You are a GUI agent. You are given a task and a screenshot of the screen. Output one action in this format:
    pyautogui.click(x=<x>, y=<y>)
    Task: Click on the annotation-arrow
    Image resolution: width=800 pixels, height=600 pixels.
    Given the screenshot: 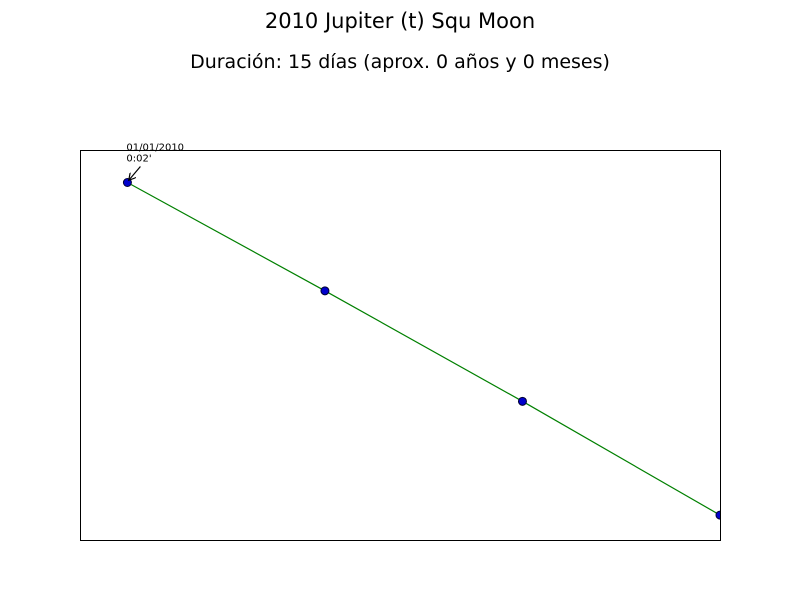 What is the action you would take?
    pyautogui.click(x=135, y=173)
    